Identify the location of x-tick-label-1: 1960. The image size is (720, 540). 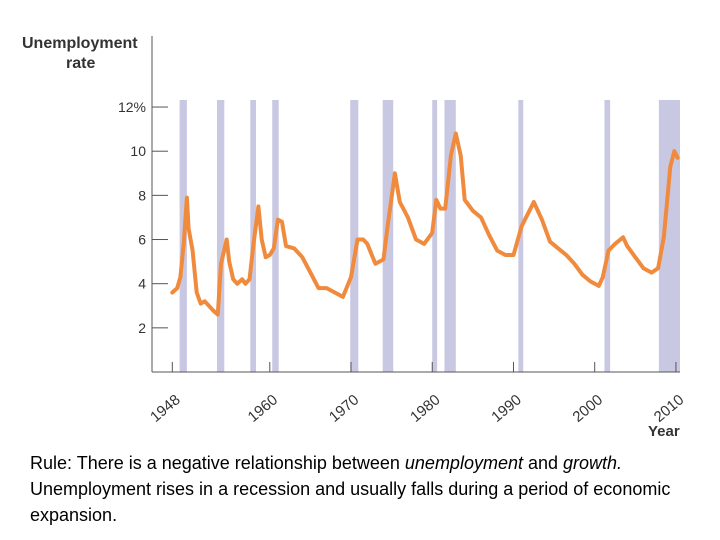
(263, 408).